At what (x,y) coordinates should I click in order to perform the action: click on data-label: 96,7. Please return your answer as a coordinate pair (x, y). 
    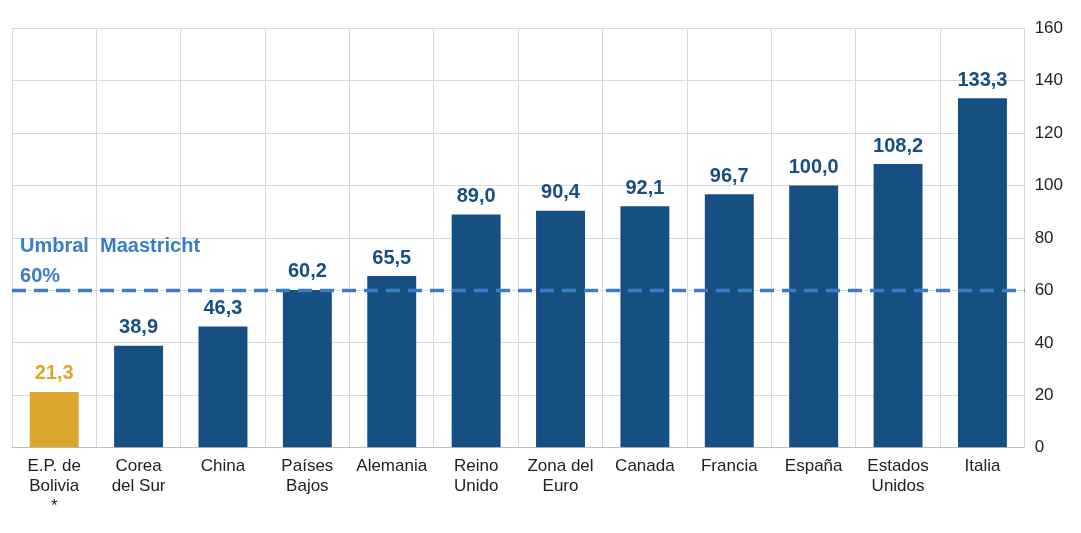
    Looking at the image, I should click on (729, 174).